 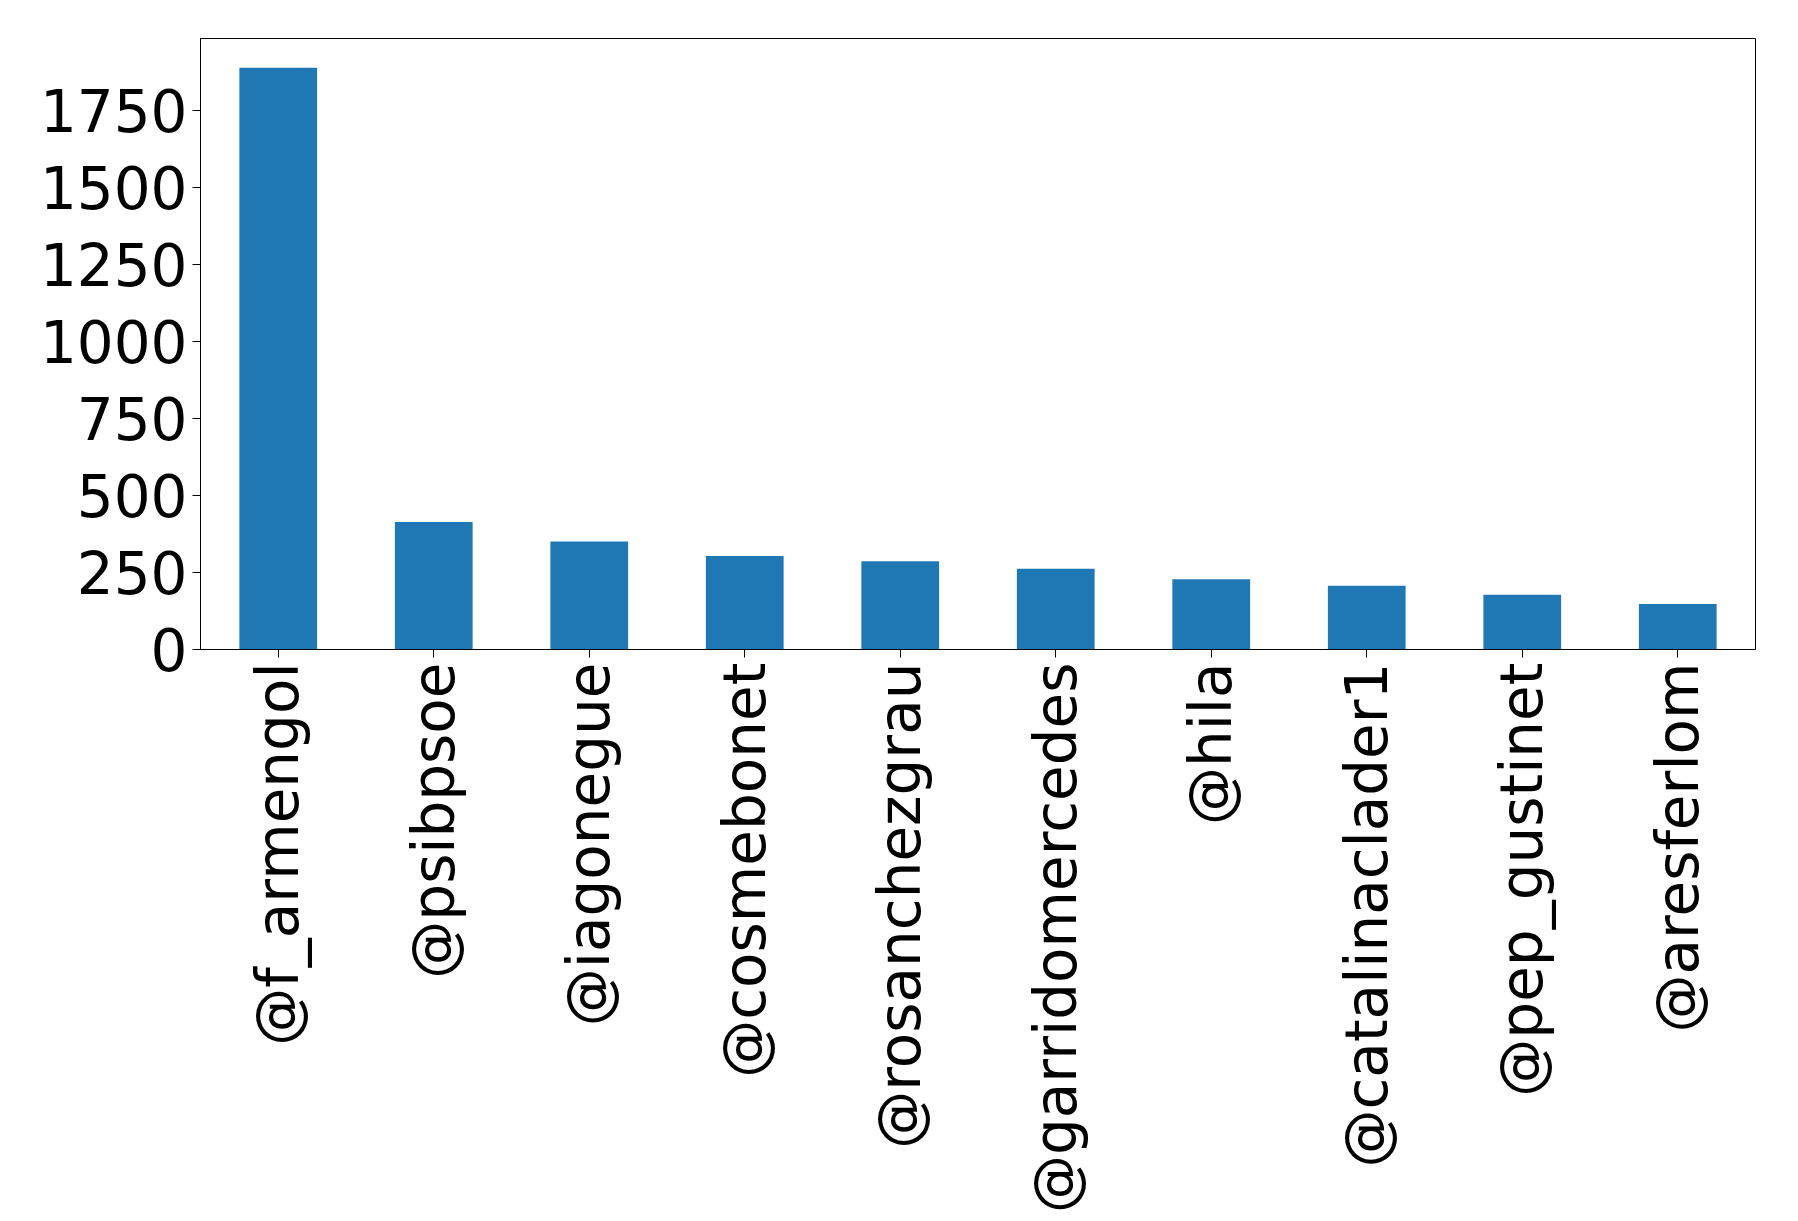 I want to click on x-tick-label: @catalinaclader1, so click(x=1366, y=915).